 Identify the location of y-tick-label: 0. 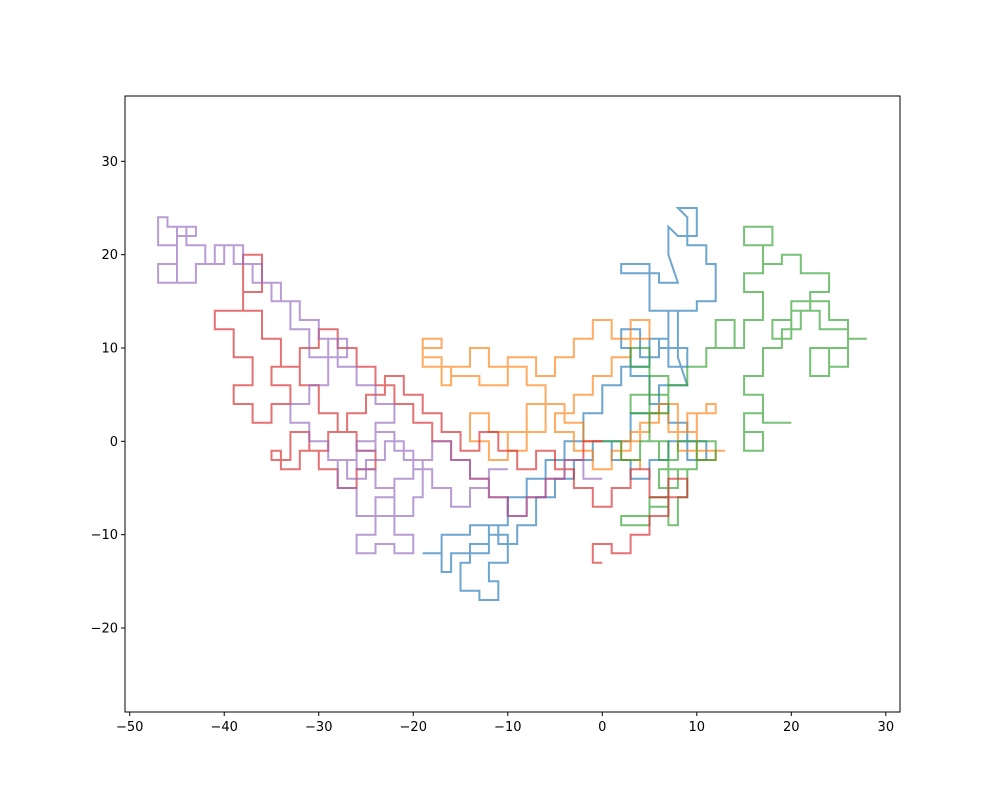
(114, 442).